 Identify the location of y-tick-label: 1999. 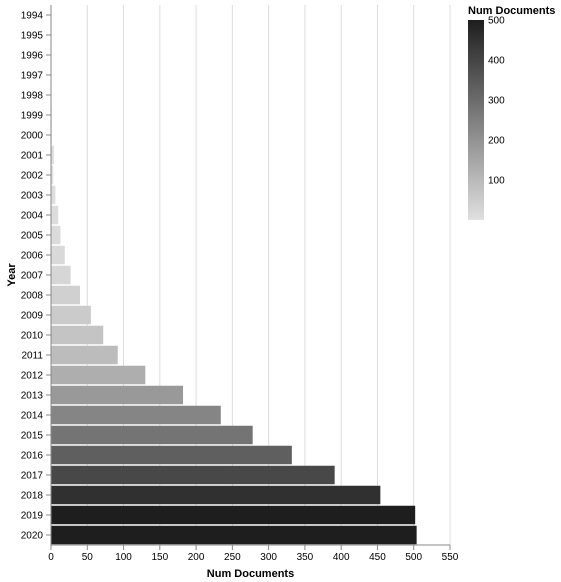
(32, 116).